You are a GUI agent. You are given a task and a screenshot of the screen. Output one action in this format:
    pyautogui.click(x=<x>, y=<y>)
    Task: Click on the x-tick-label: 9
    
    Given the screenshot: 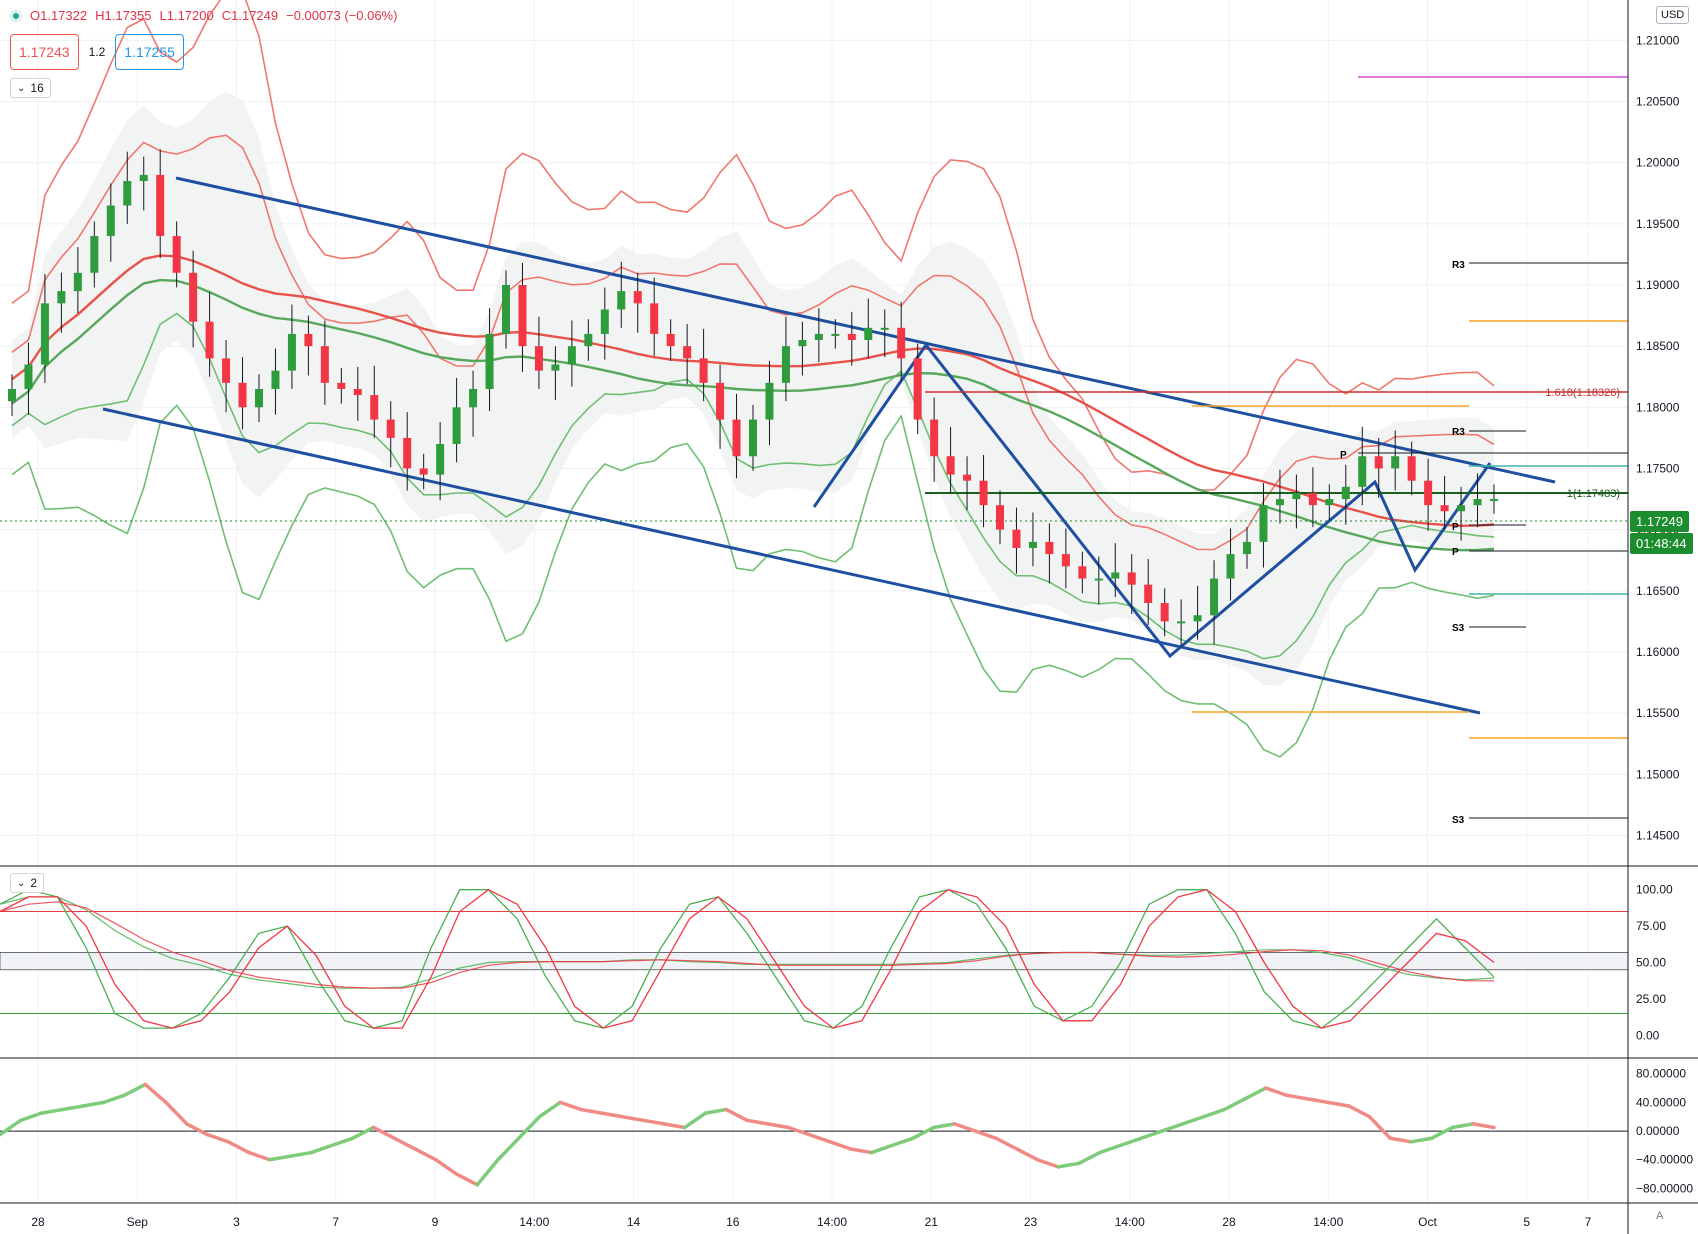 What is the action you would take?
    pyautogui.click(x=435, y=1222)
    